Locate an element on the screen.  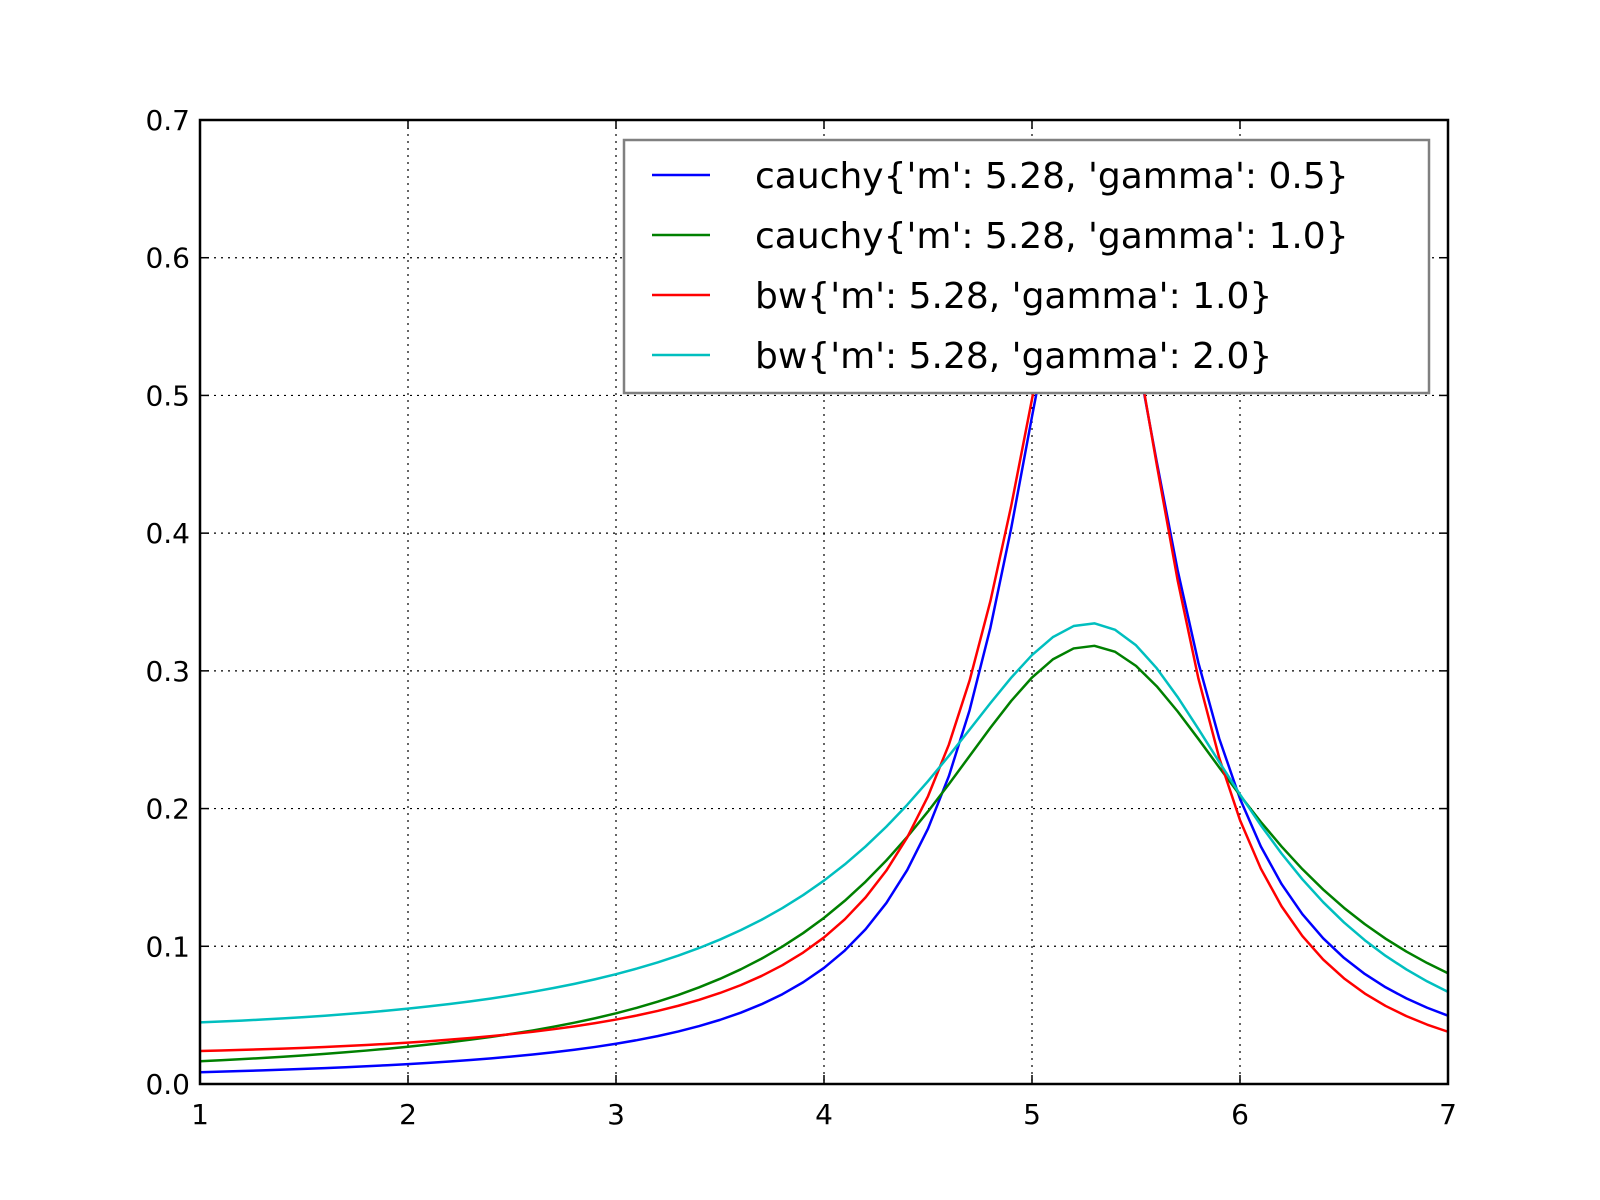
x-tick-label: 7 is located at coordinates (1448, 1114).